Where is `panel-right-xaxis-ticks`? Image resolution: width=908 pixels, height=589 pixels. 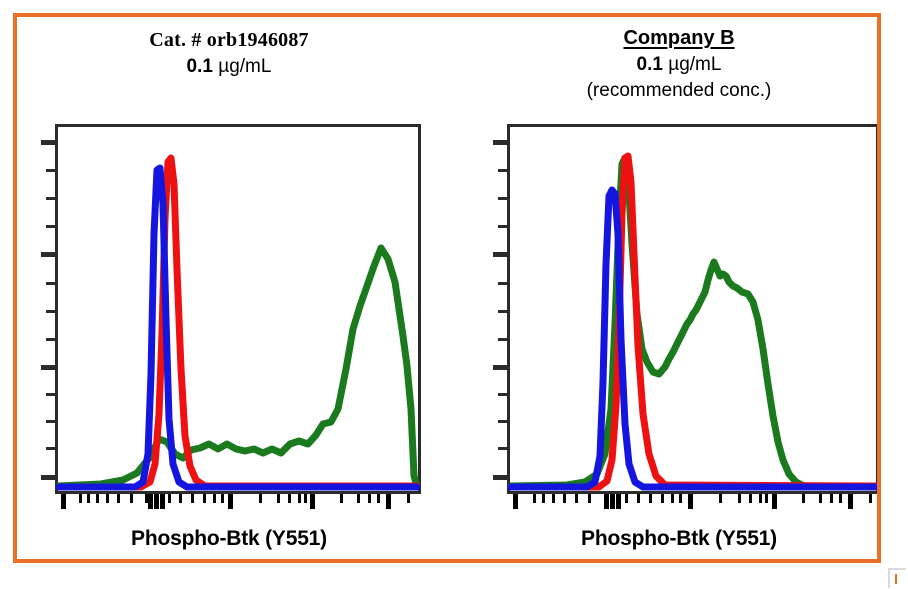
panel-right-xaxis-ticks is located at coordinates (693, 502).